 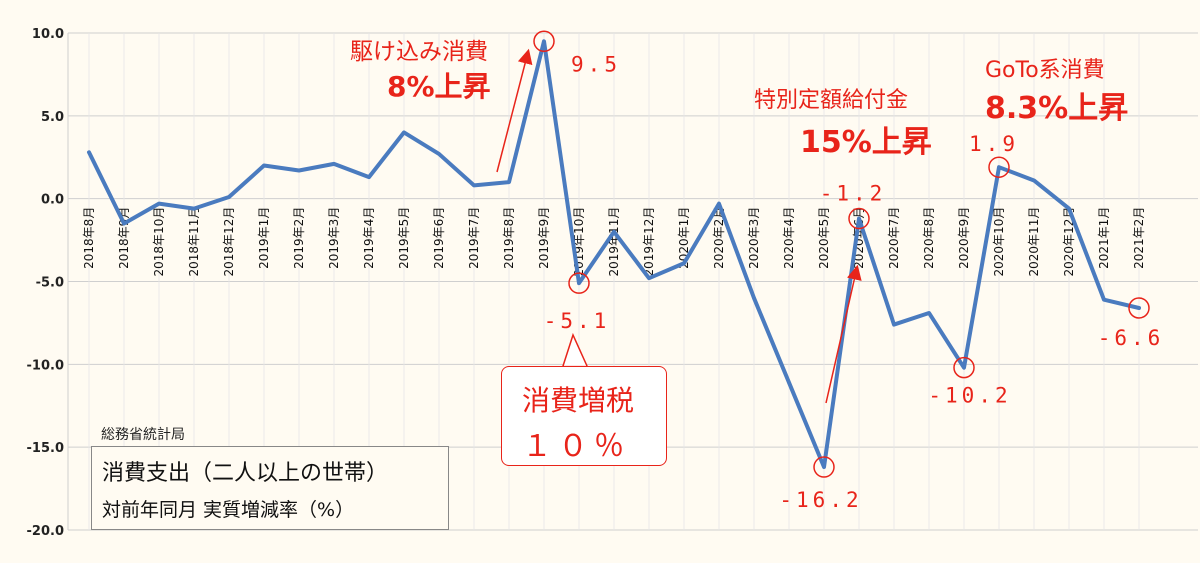 What do you see at coordinates (853, 194) in the screenshot?
I see `highlight-value-label: -1.2` at bounding box center [853, 194].